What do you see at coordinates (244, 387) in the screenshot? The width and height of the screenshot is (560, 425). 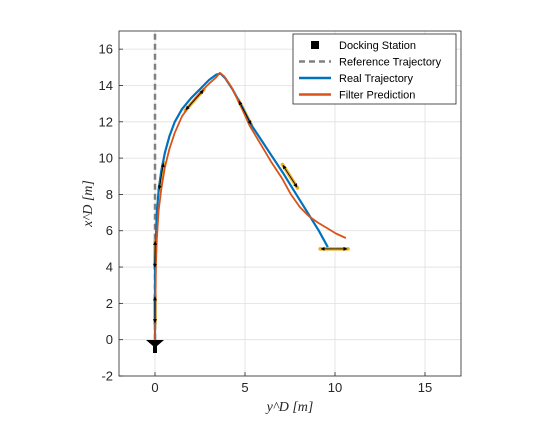 I see `x-tick-label: 5` at bounding box center [244, 387].